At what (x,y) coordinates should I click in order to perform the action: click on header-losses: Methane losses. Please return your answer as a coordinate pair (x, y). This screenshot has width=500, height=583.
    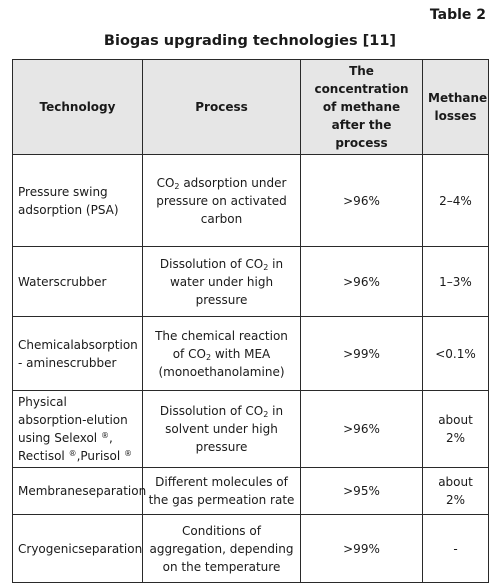
    Looking at the image, I should click on (455, 107).